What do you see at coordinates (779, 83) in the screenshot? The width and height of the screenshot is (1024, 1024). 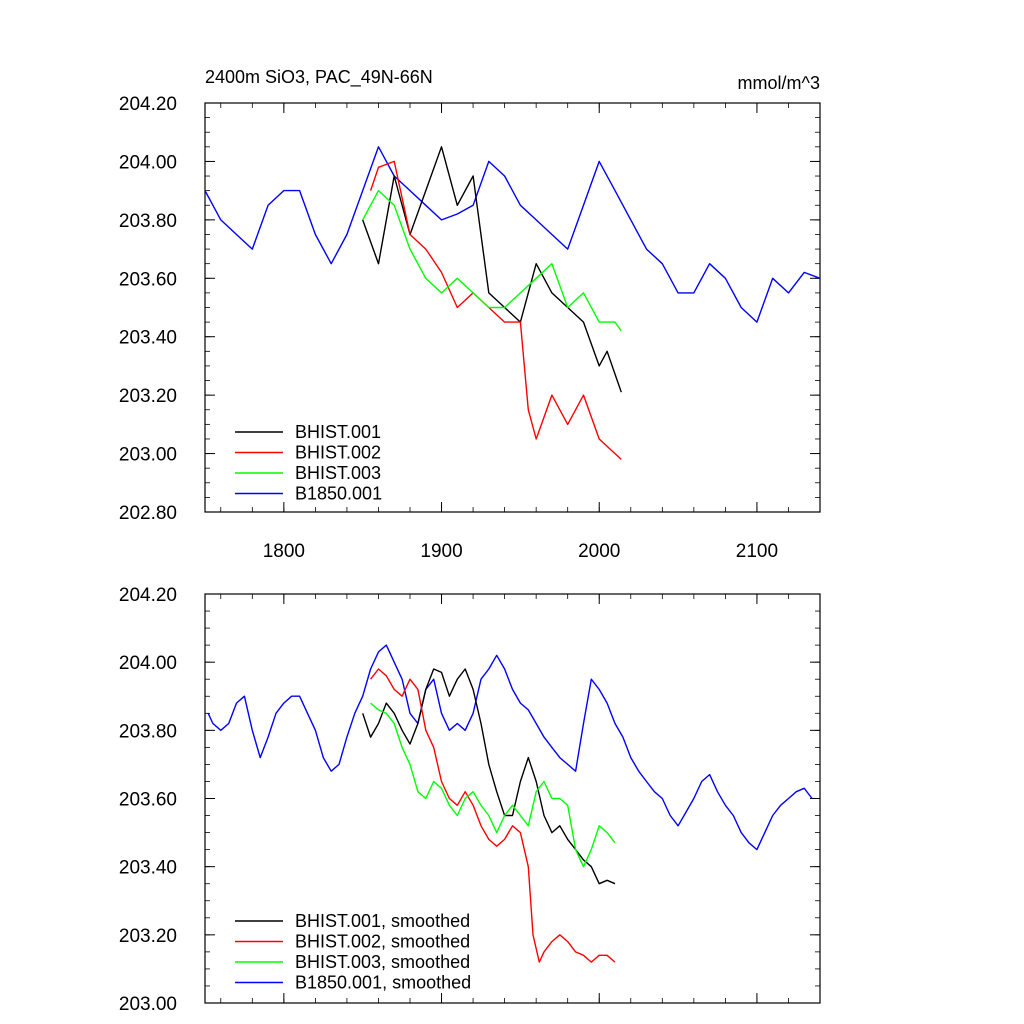 I see `units-label: mmol/m^3` at bounding box center [779, 83].